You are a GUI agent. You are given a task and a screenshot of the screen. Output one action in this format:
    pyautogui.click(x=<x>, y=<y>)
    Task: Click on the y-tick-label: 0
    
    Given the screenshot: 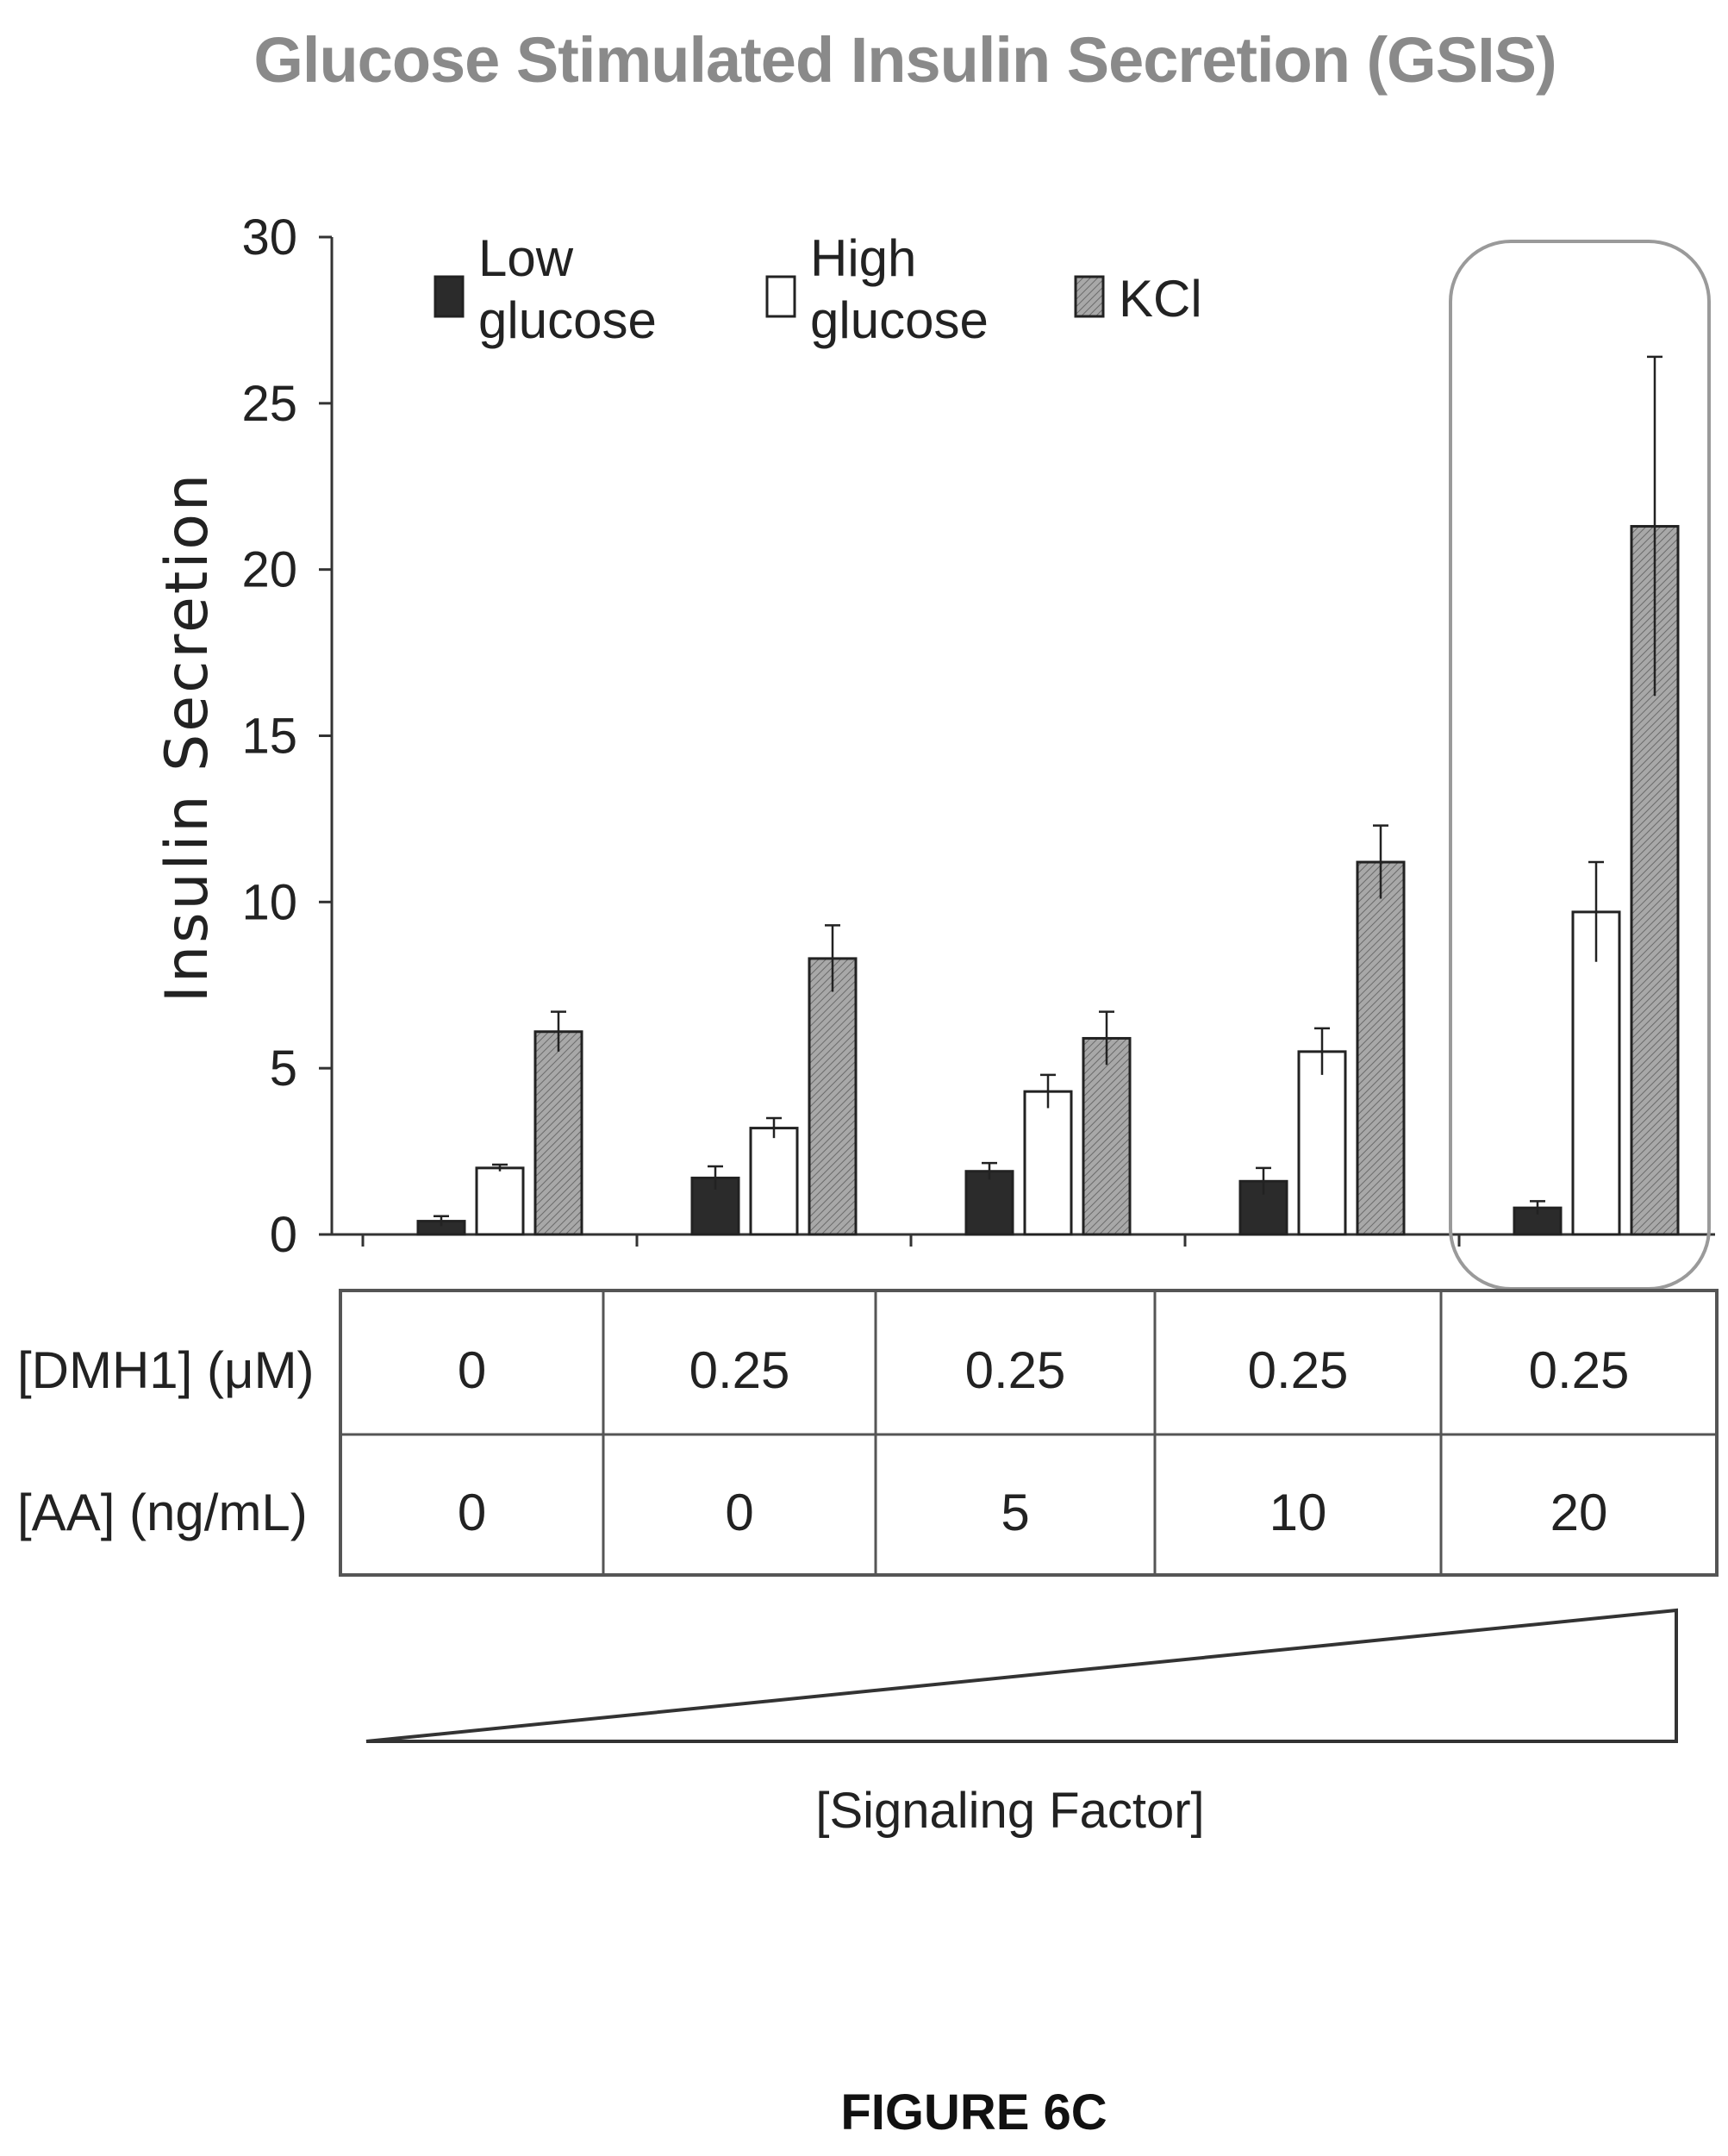 What is the action you would take?
    pyautogui.click(x=283, y=1235)
    